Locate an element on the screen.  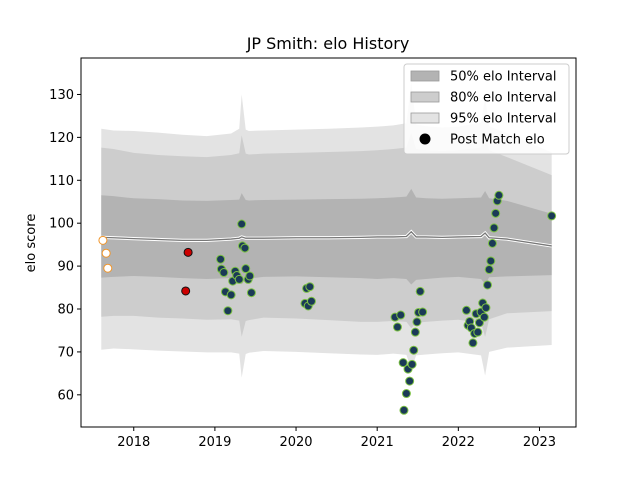
legend-box is located at coordinates (486, 109).